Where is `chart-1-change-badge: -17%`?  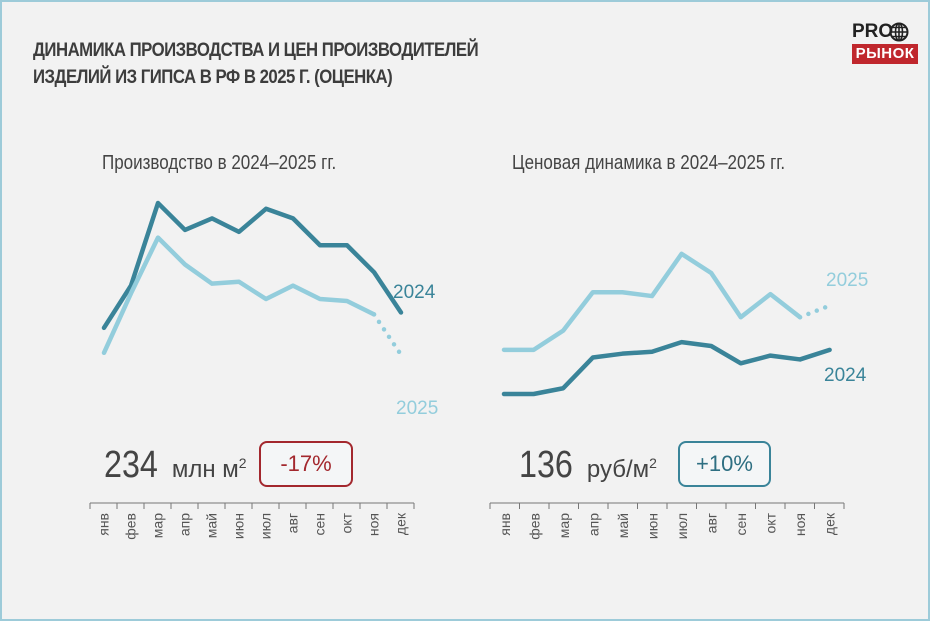 chart-1-change-badge: -17% is located at coordinates (306, 464).